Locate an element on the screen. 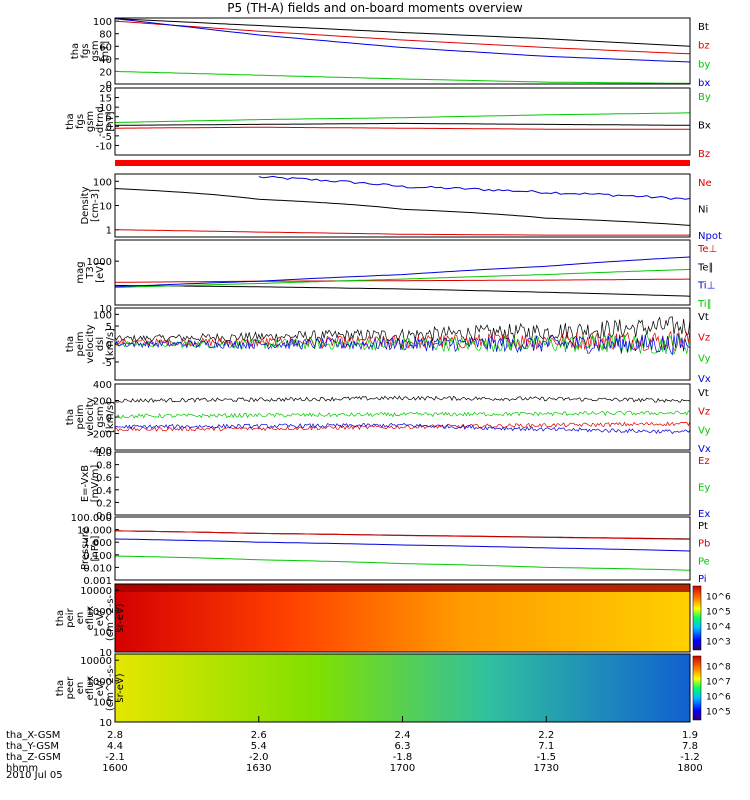  y-axis-label-line: Density is located at coordinates (85, 205).